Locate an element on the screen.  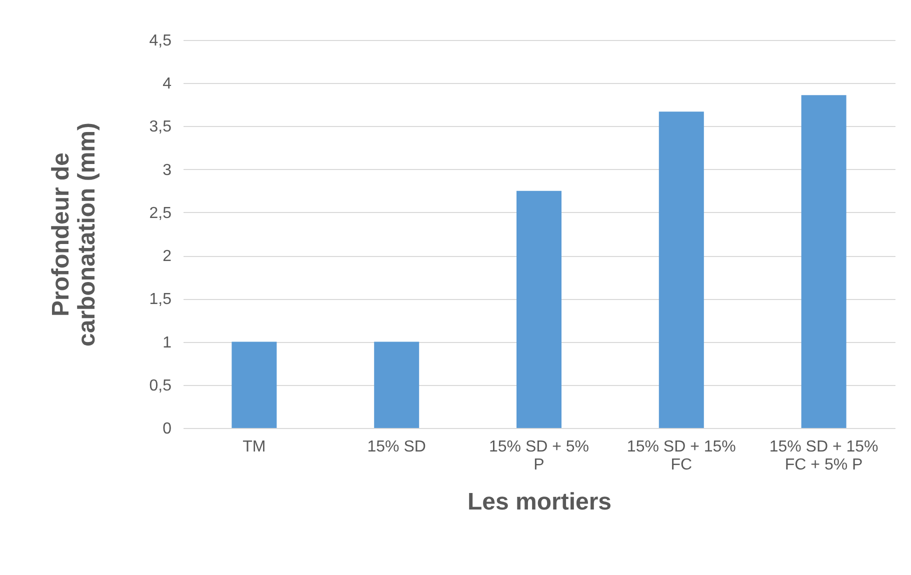
y-tick-label: 4,5 is located at coordinates (160, 41).